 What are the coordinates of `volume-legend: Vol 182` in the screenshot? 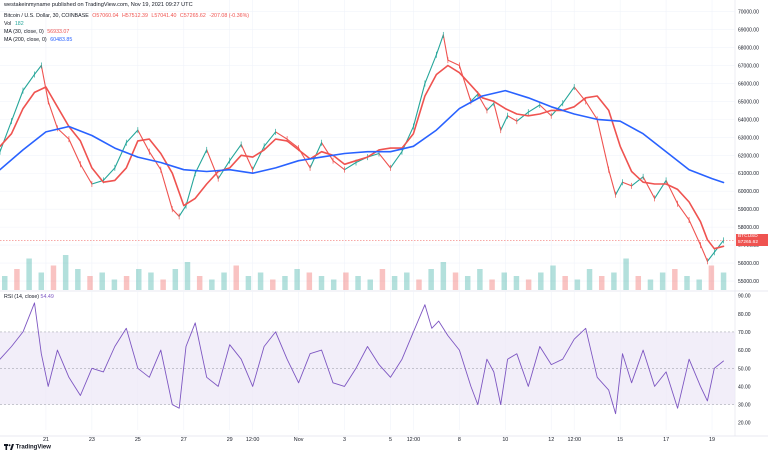 It's located at (15, 24).